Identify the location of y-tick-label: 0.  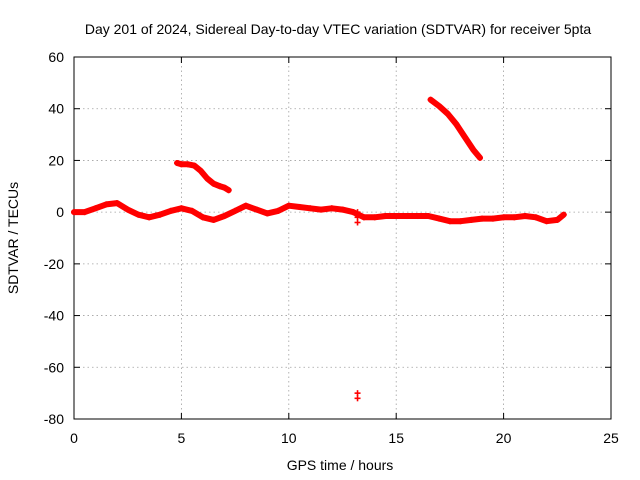
(60, 212).